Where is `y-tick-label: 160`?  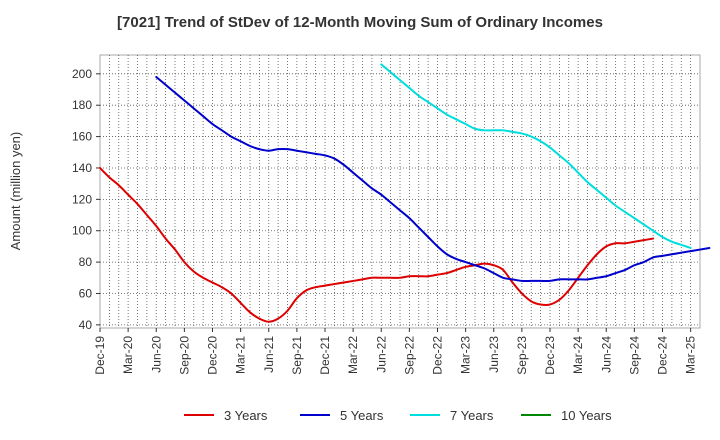 y-tick-label: 160 is located at coordinates (82, 137).